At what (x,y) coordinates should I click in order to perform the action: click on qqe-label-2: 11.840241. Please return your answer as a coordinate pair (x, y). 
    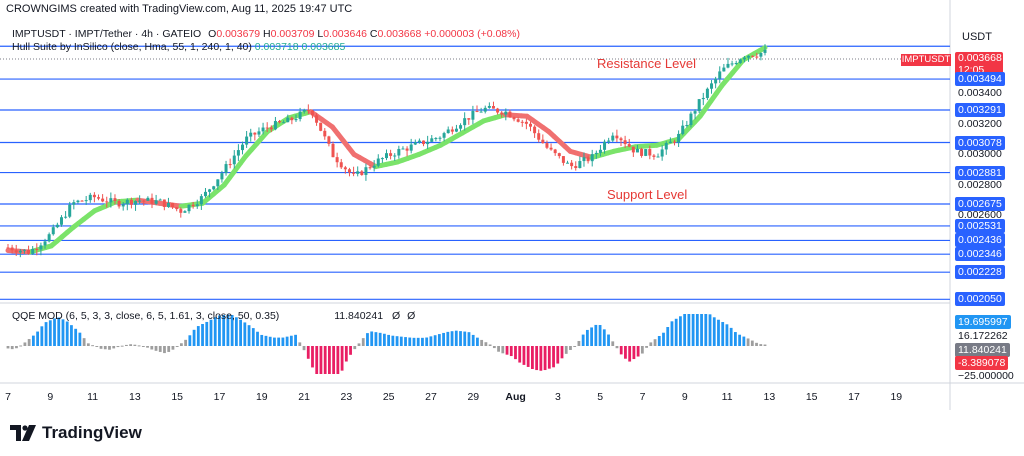
    Looking at the image, I should click on (982, 350).